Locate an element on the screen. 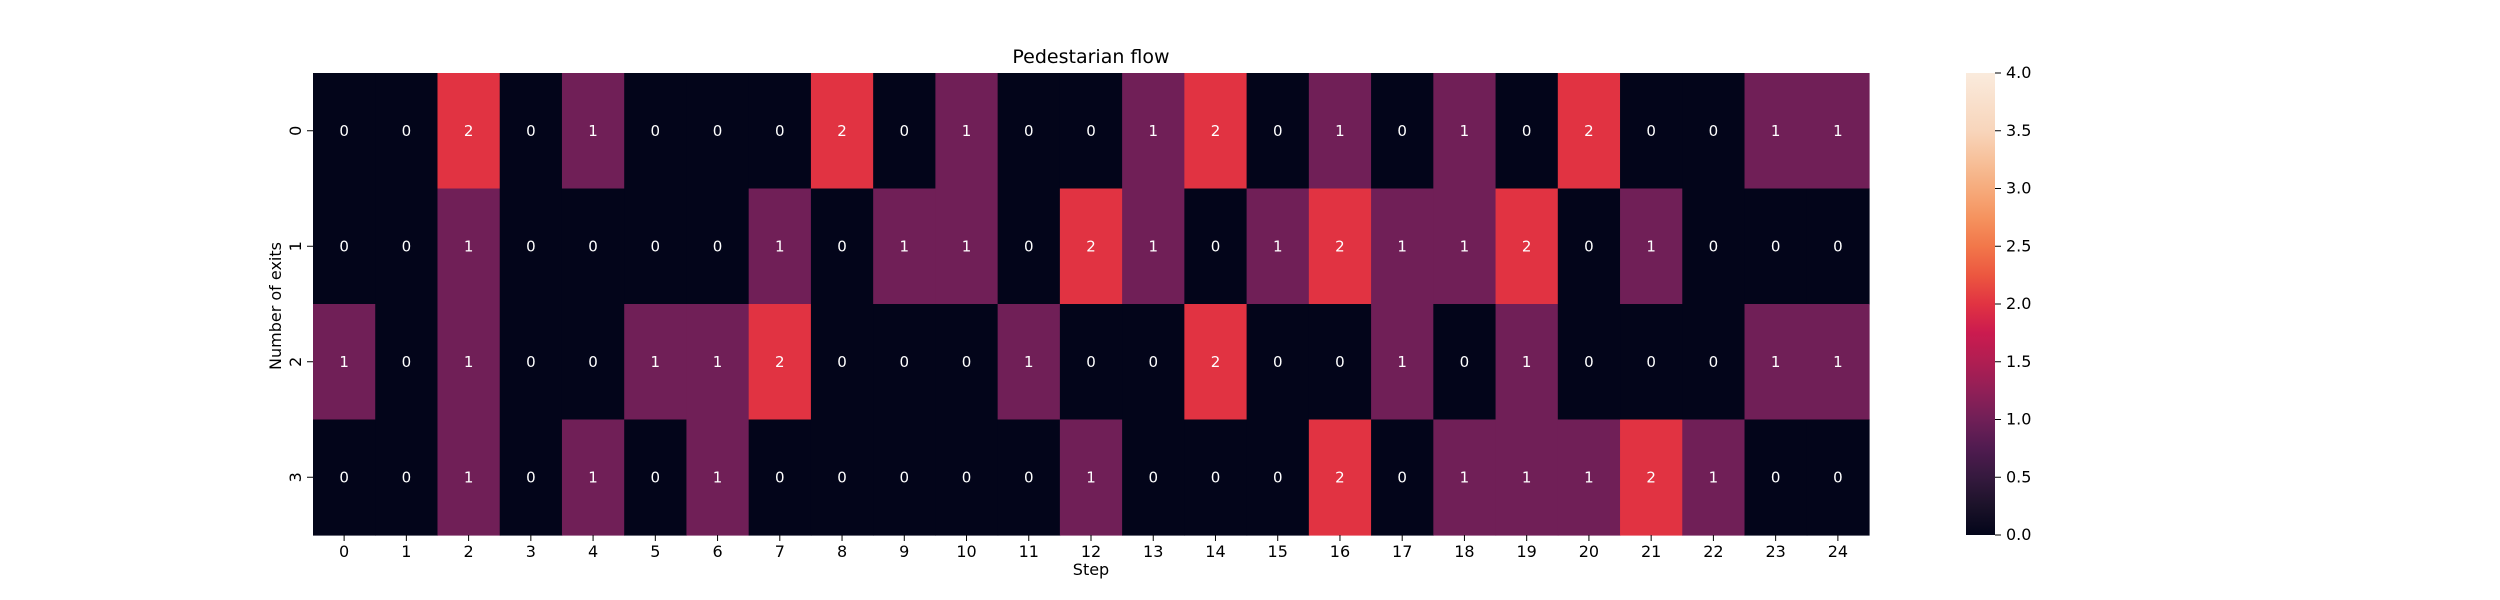 Image resolution: width=2500 pixels, height=600 pixels. x-tick-label: 19 is located at coordinates (1527, 551).